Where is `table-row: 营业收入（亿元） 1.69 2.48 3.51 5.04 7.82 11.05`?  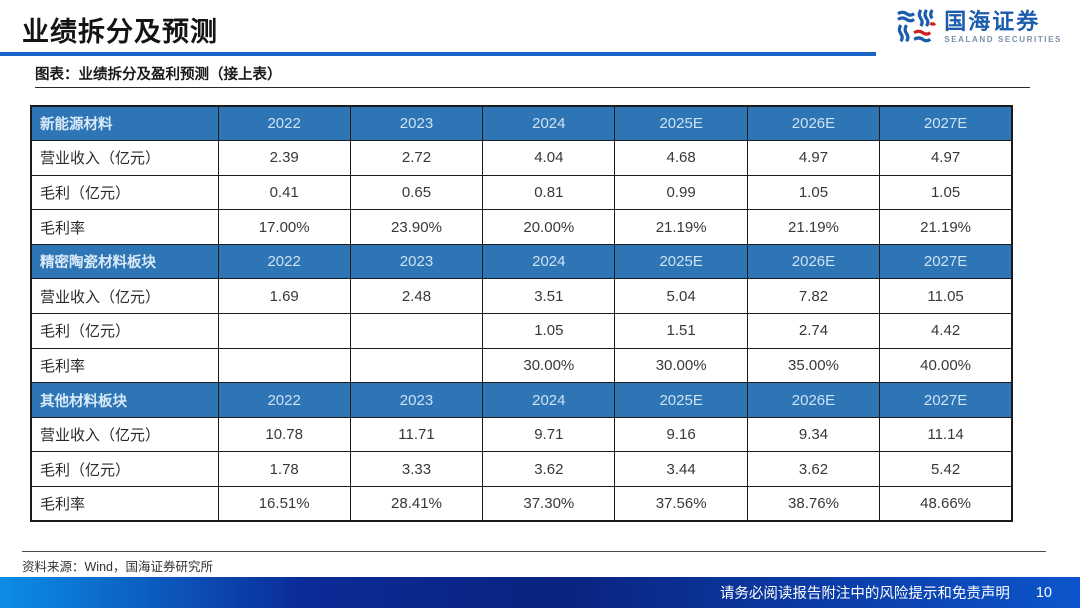 table-row: 营业收入（亿元） 1.69 2.48 3.51 5.04 7.82 11.05 is located at coordinates (521, 296).